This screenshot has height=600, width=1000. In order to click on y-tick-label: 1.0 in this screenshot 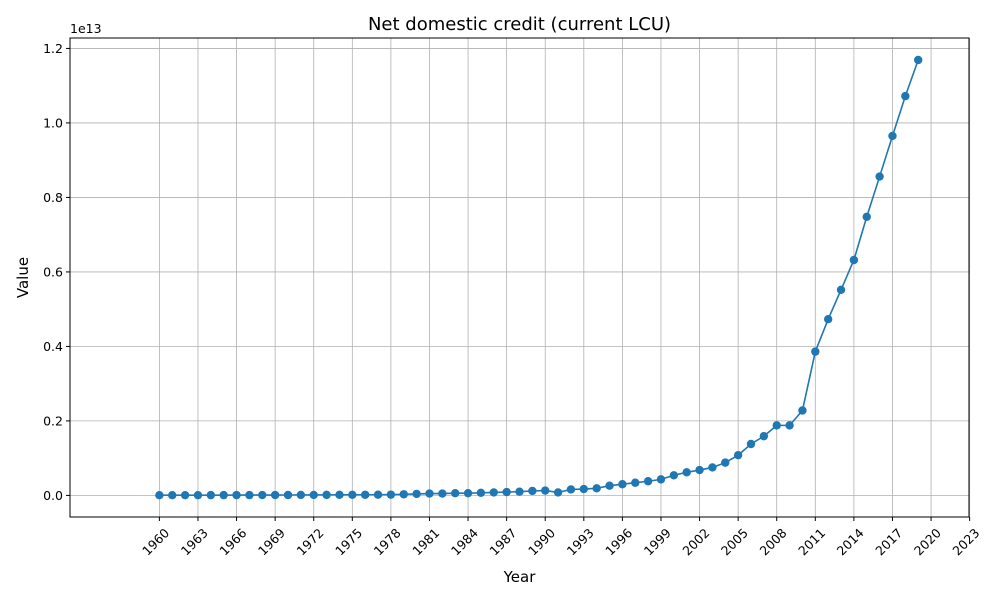, I will do `click(53, 122)`.